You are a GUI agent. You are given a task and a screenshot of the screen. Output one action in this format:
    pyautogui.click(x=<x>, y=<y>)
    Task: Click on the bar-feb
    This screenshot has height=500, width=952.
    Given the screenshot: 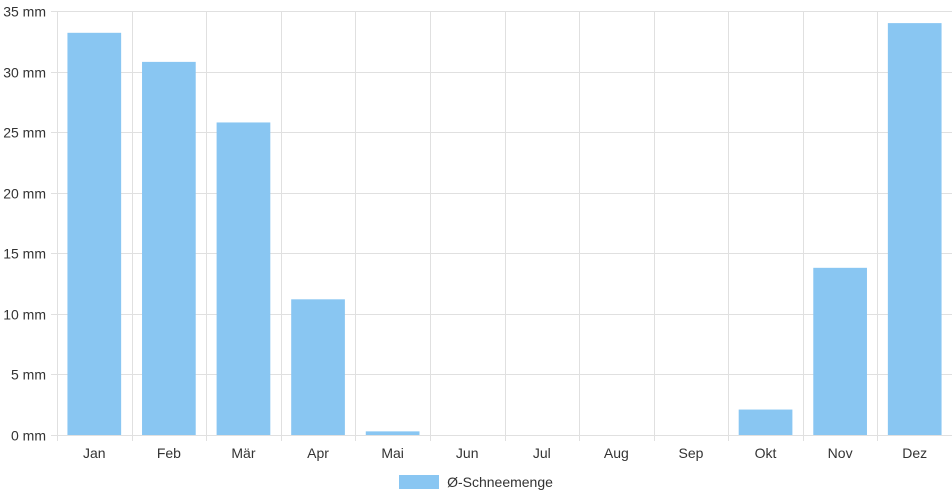 What is the action you would take?
    pyautogui.click(x=169, y=248)
    